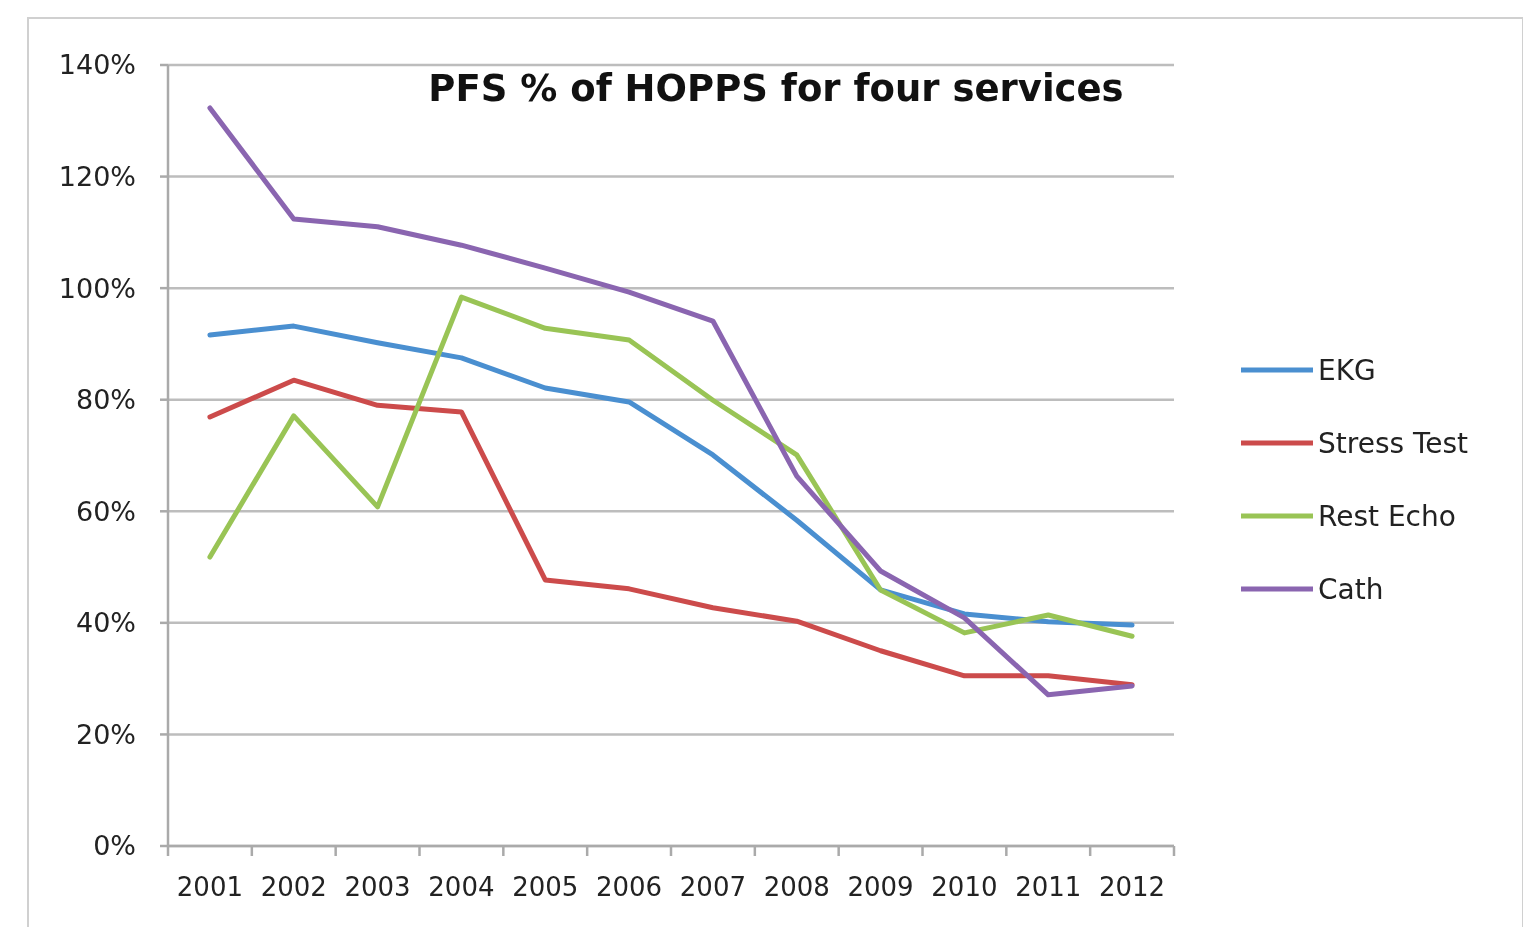  I want to click on x-tick-label: 2010, so click(964, 887).